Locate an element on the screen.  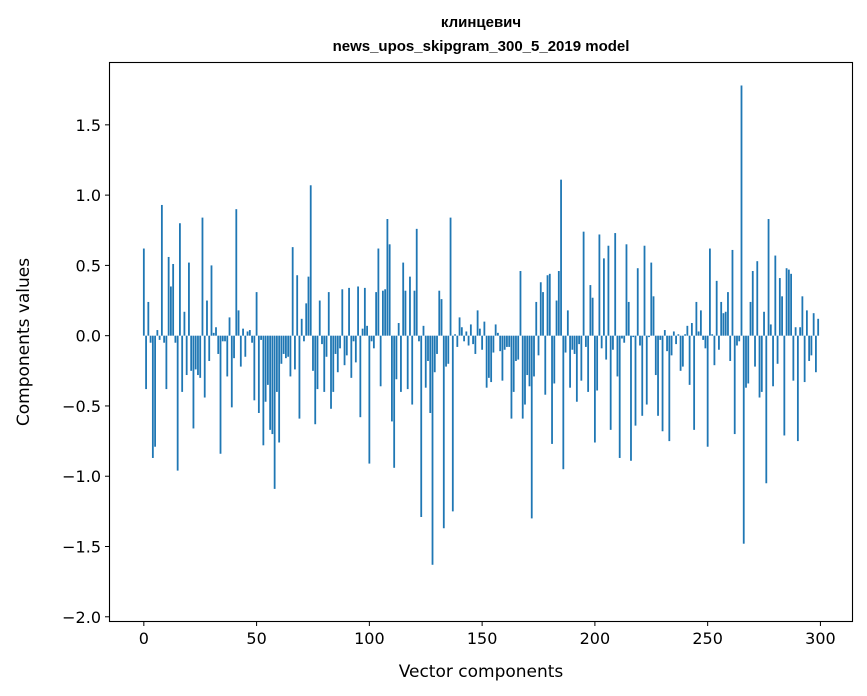
x-tick-label: 100 is located at coordinates (369, 638).